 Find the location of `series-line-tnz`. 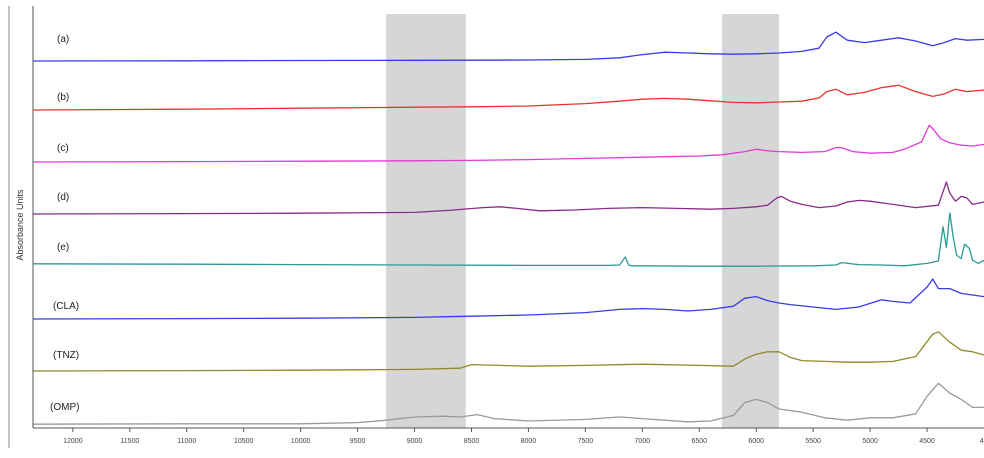

series-line-tnz is located at coordinates (508, 351).